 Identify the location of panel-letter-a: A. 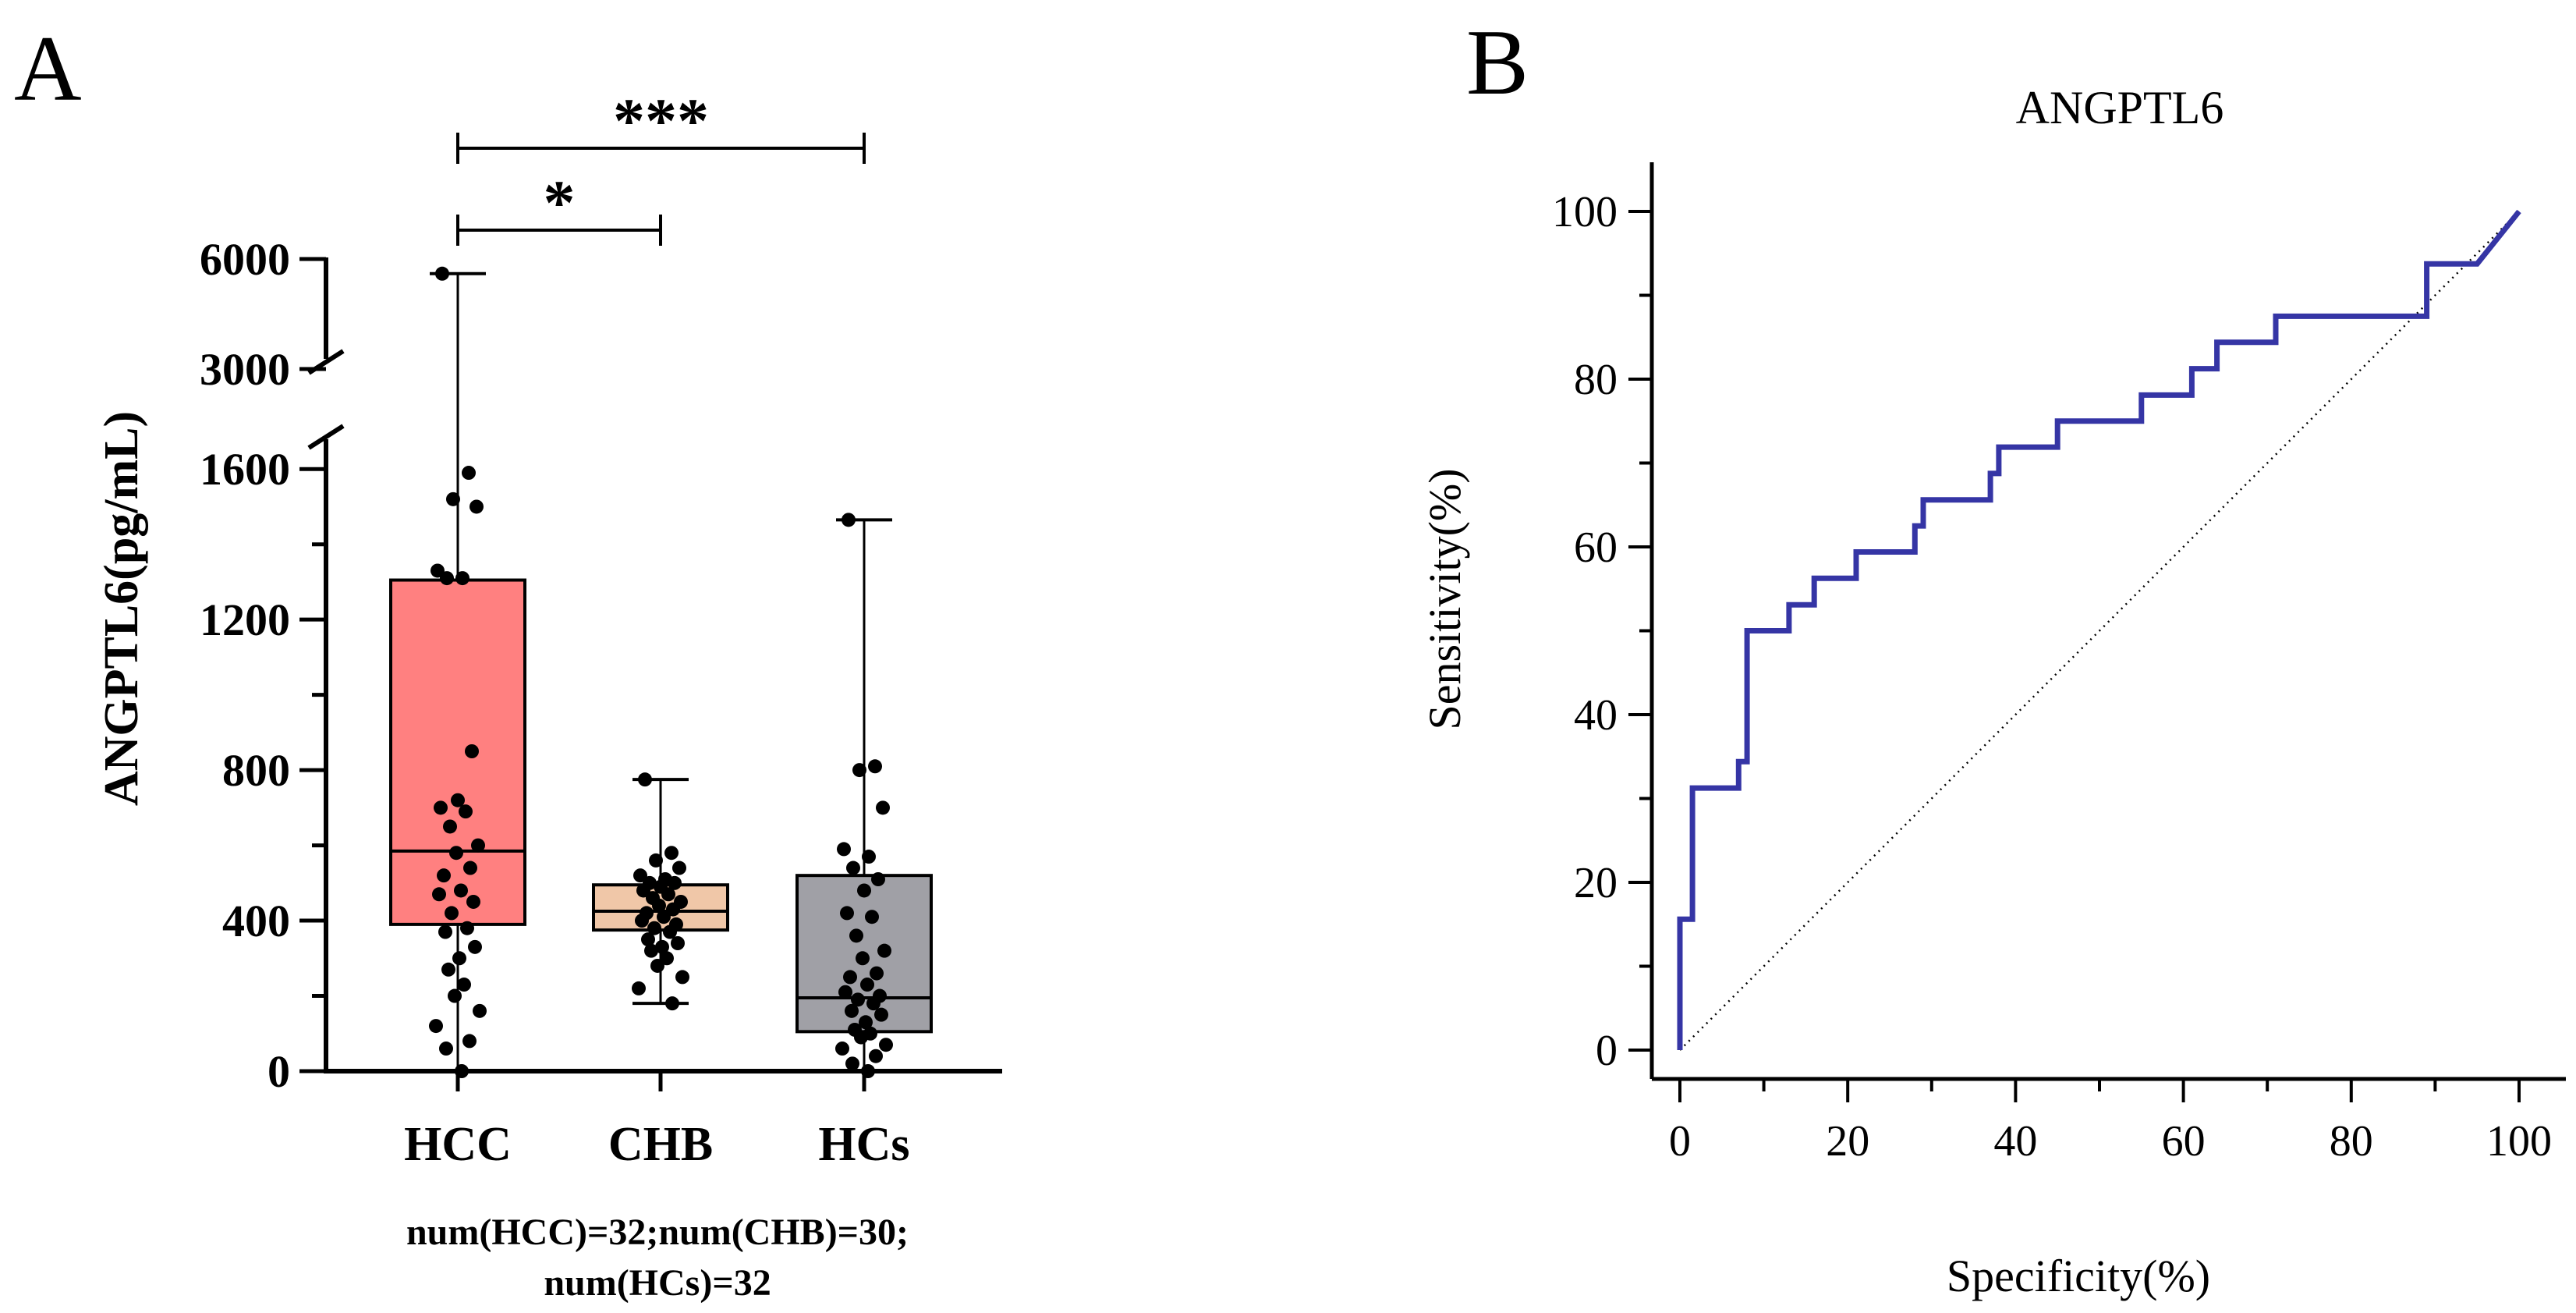
(48, 68).